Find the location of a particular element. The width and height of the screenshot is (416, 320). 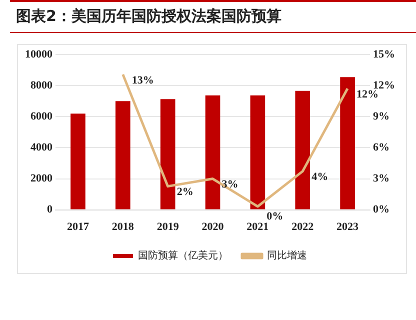

x-tick-label: 2018 is located at coordinates (123, 227).